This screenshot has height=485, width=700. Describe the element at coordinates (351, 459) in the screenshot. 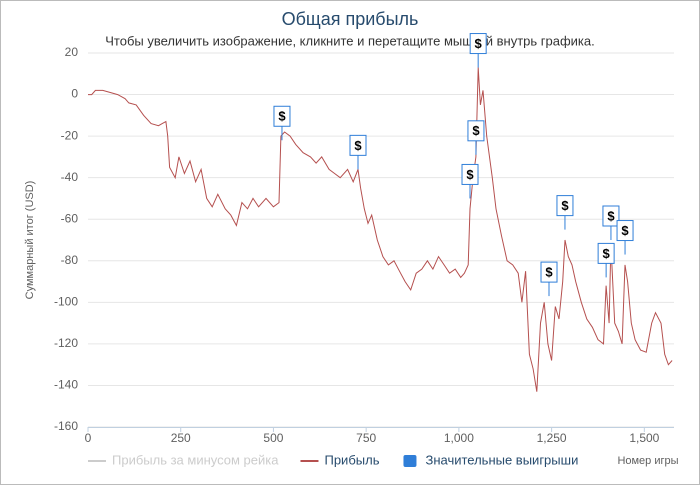

I see `legend-label: Прибыль` at that location.